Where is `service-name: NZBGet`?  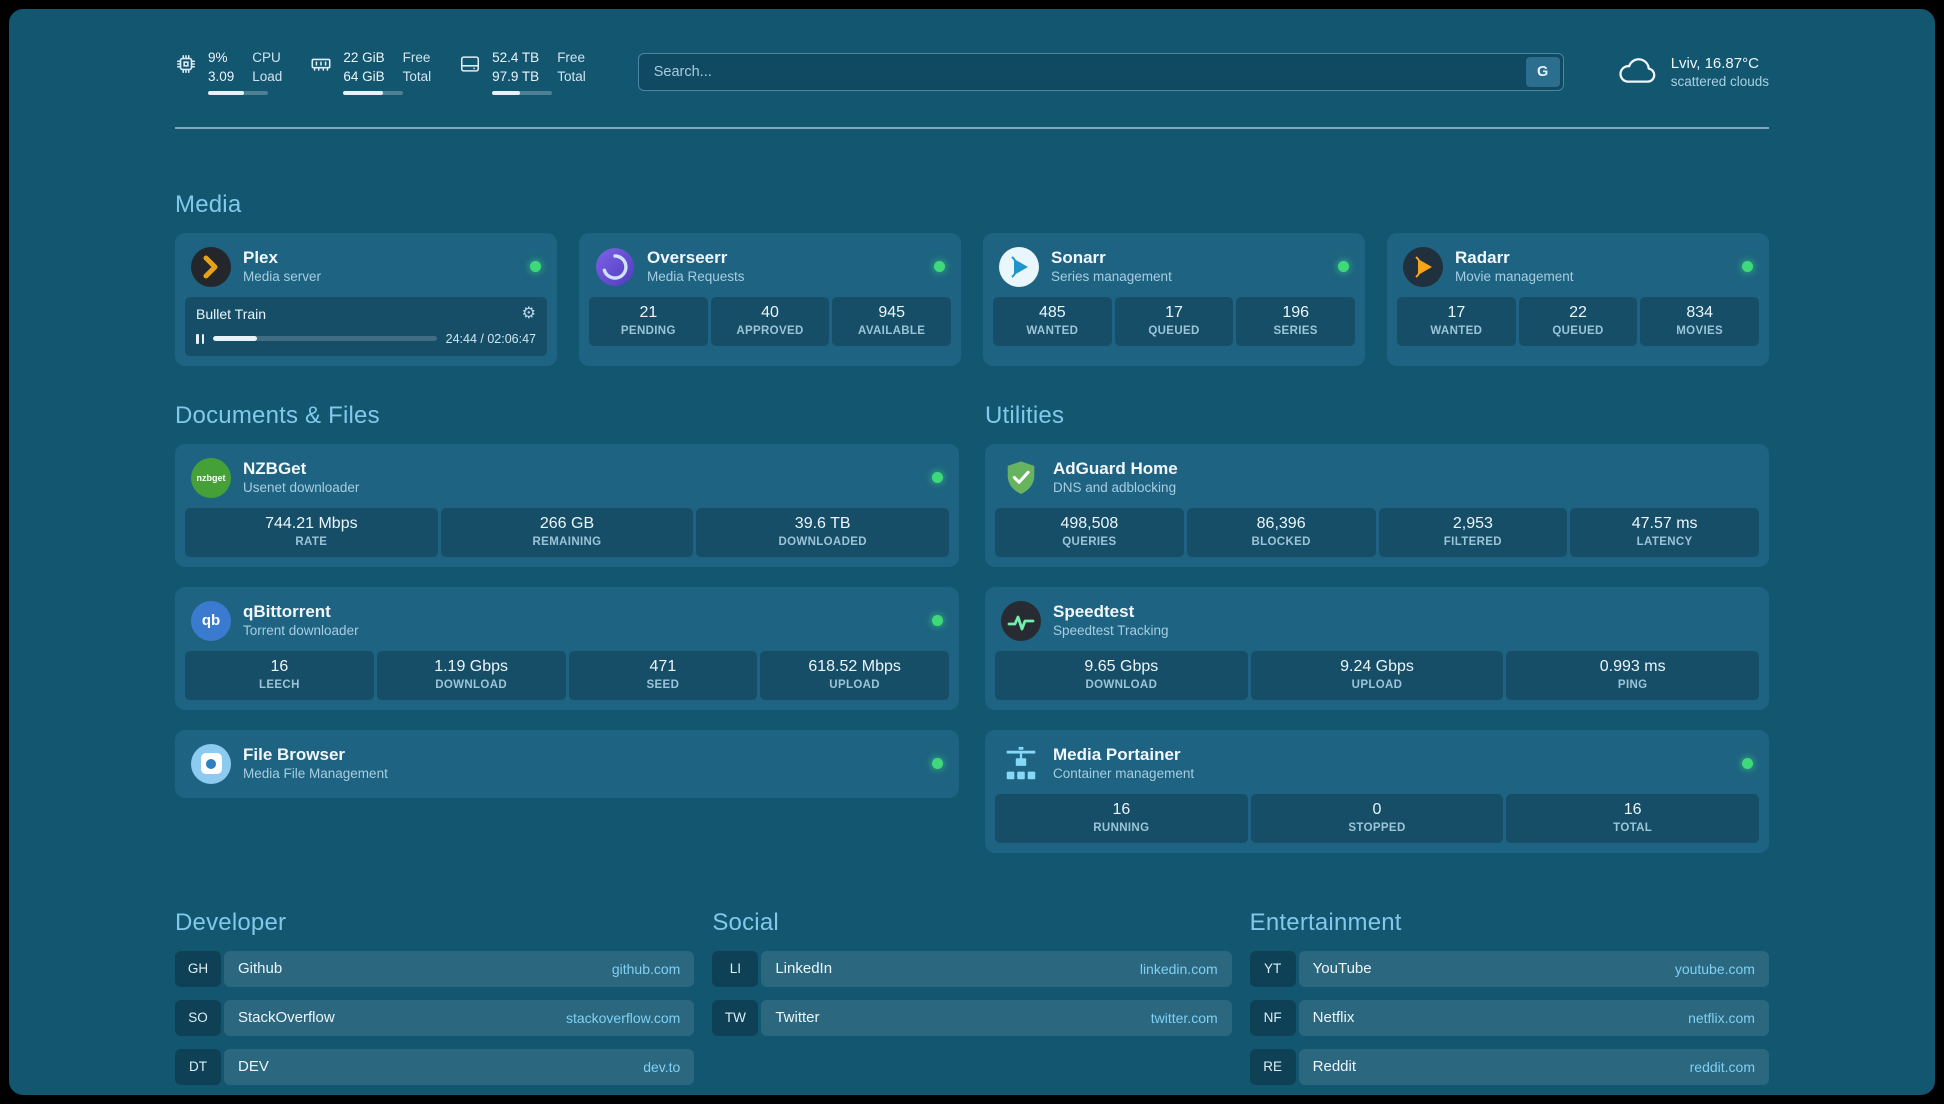 service-name: NZBGet is located at coordinates (275, 469).